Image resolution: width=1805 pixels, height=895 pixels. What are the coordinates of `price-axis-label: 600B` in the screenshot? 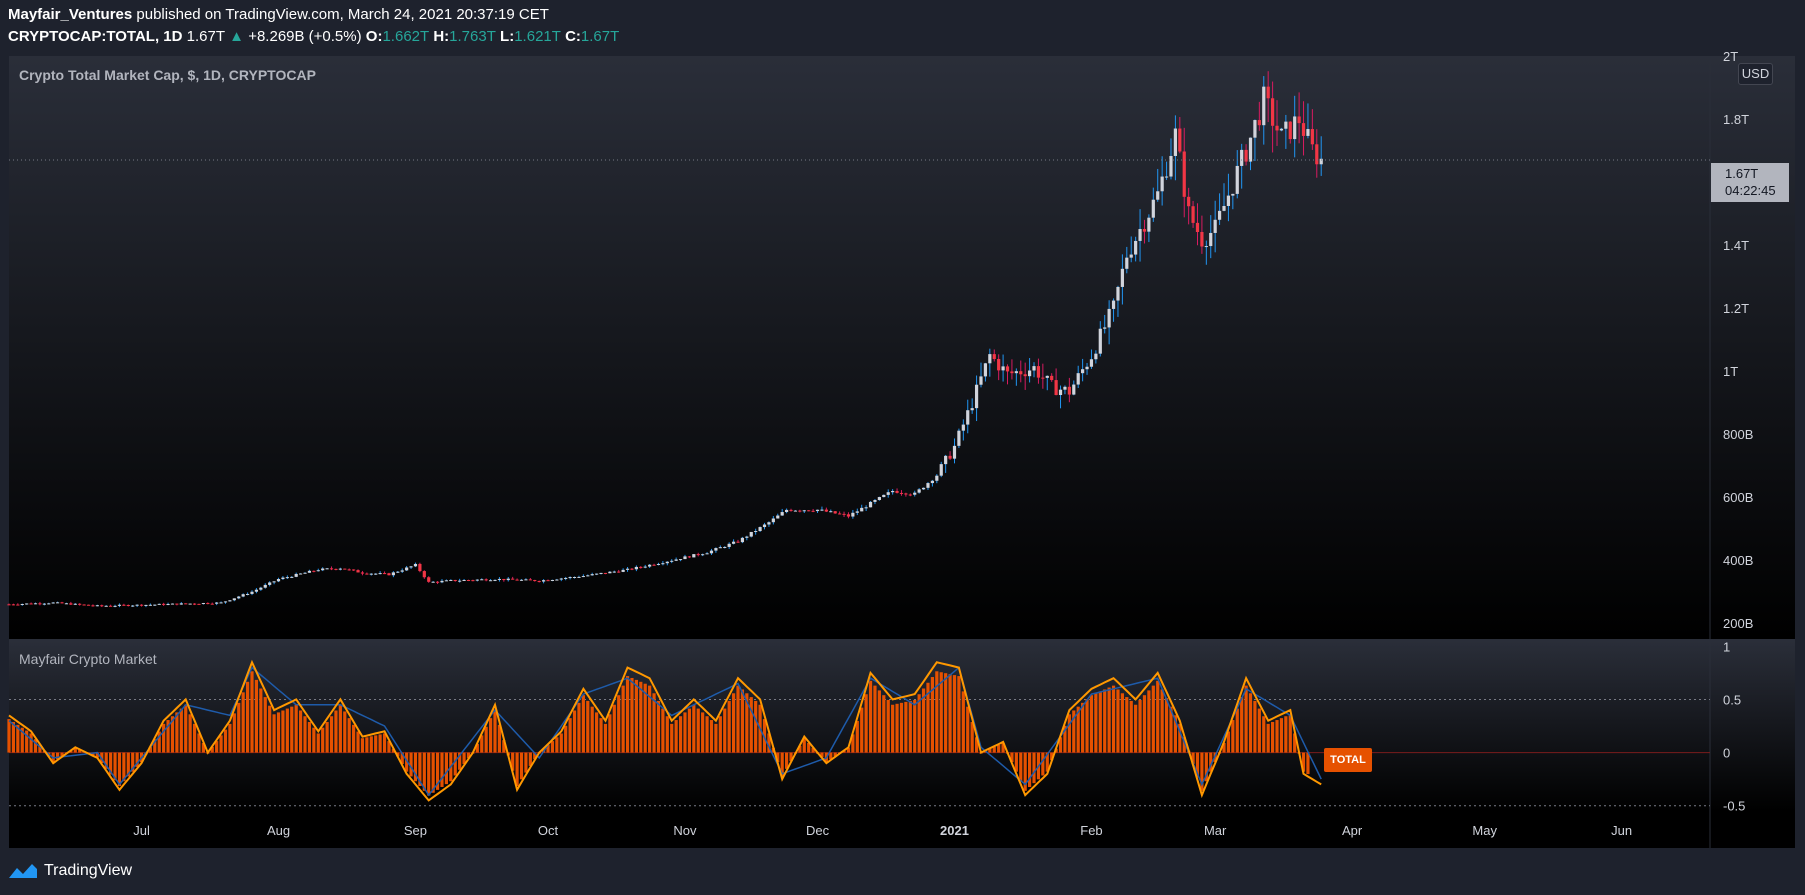 It's located at (1738, 497).